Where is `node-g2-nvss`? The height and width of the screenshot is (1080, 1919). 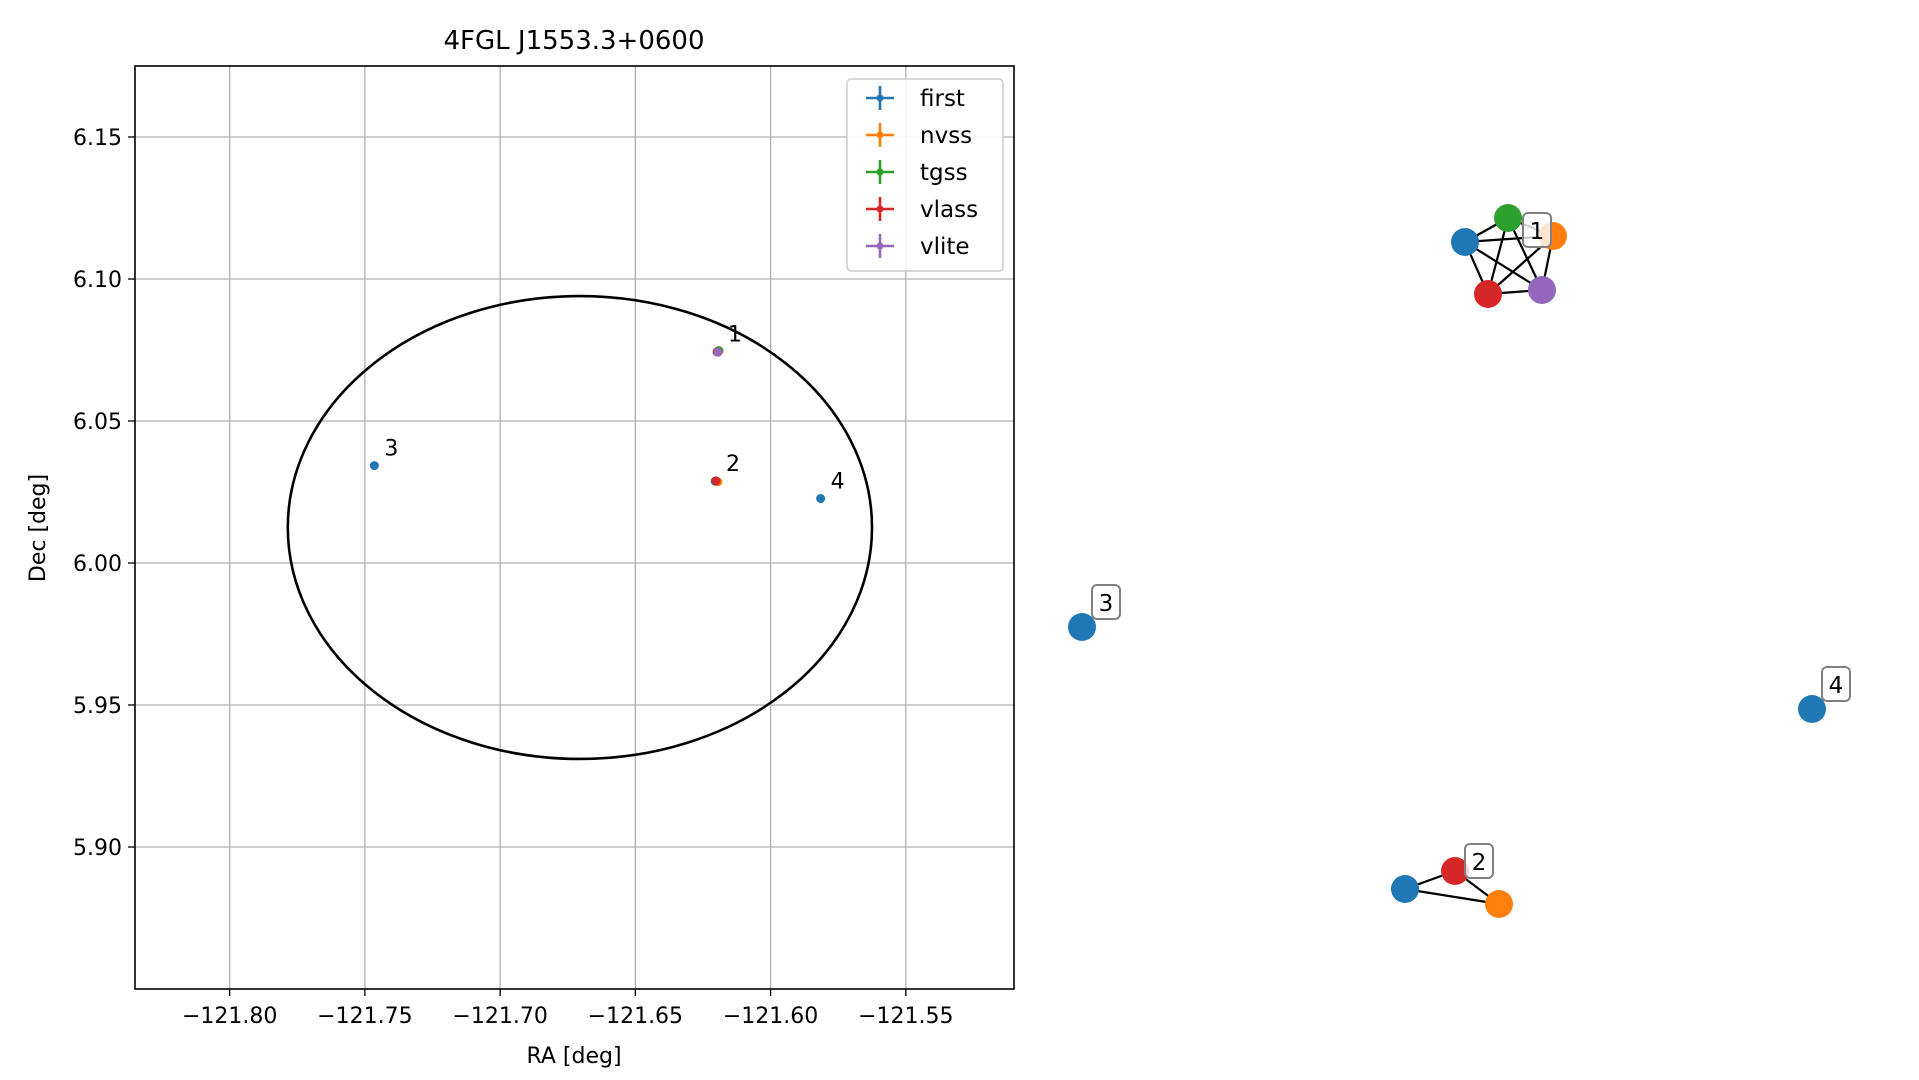
node-g2-nvss is located at coordinates (1499, 904).